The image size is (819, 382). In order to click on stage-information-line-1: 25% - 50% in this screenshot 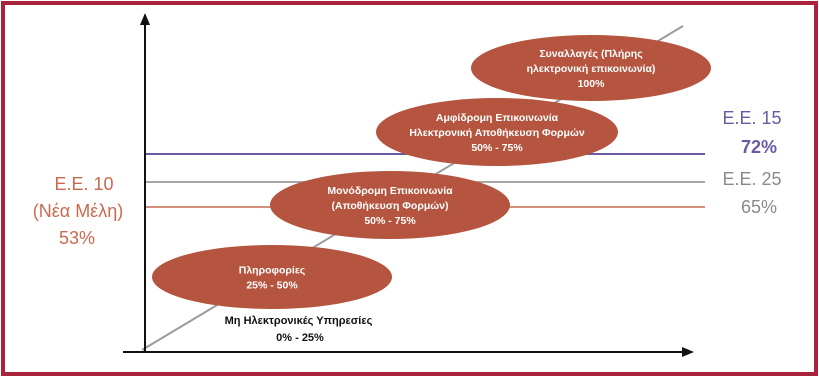, I will do `click(272, 286)`.